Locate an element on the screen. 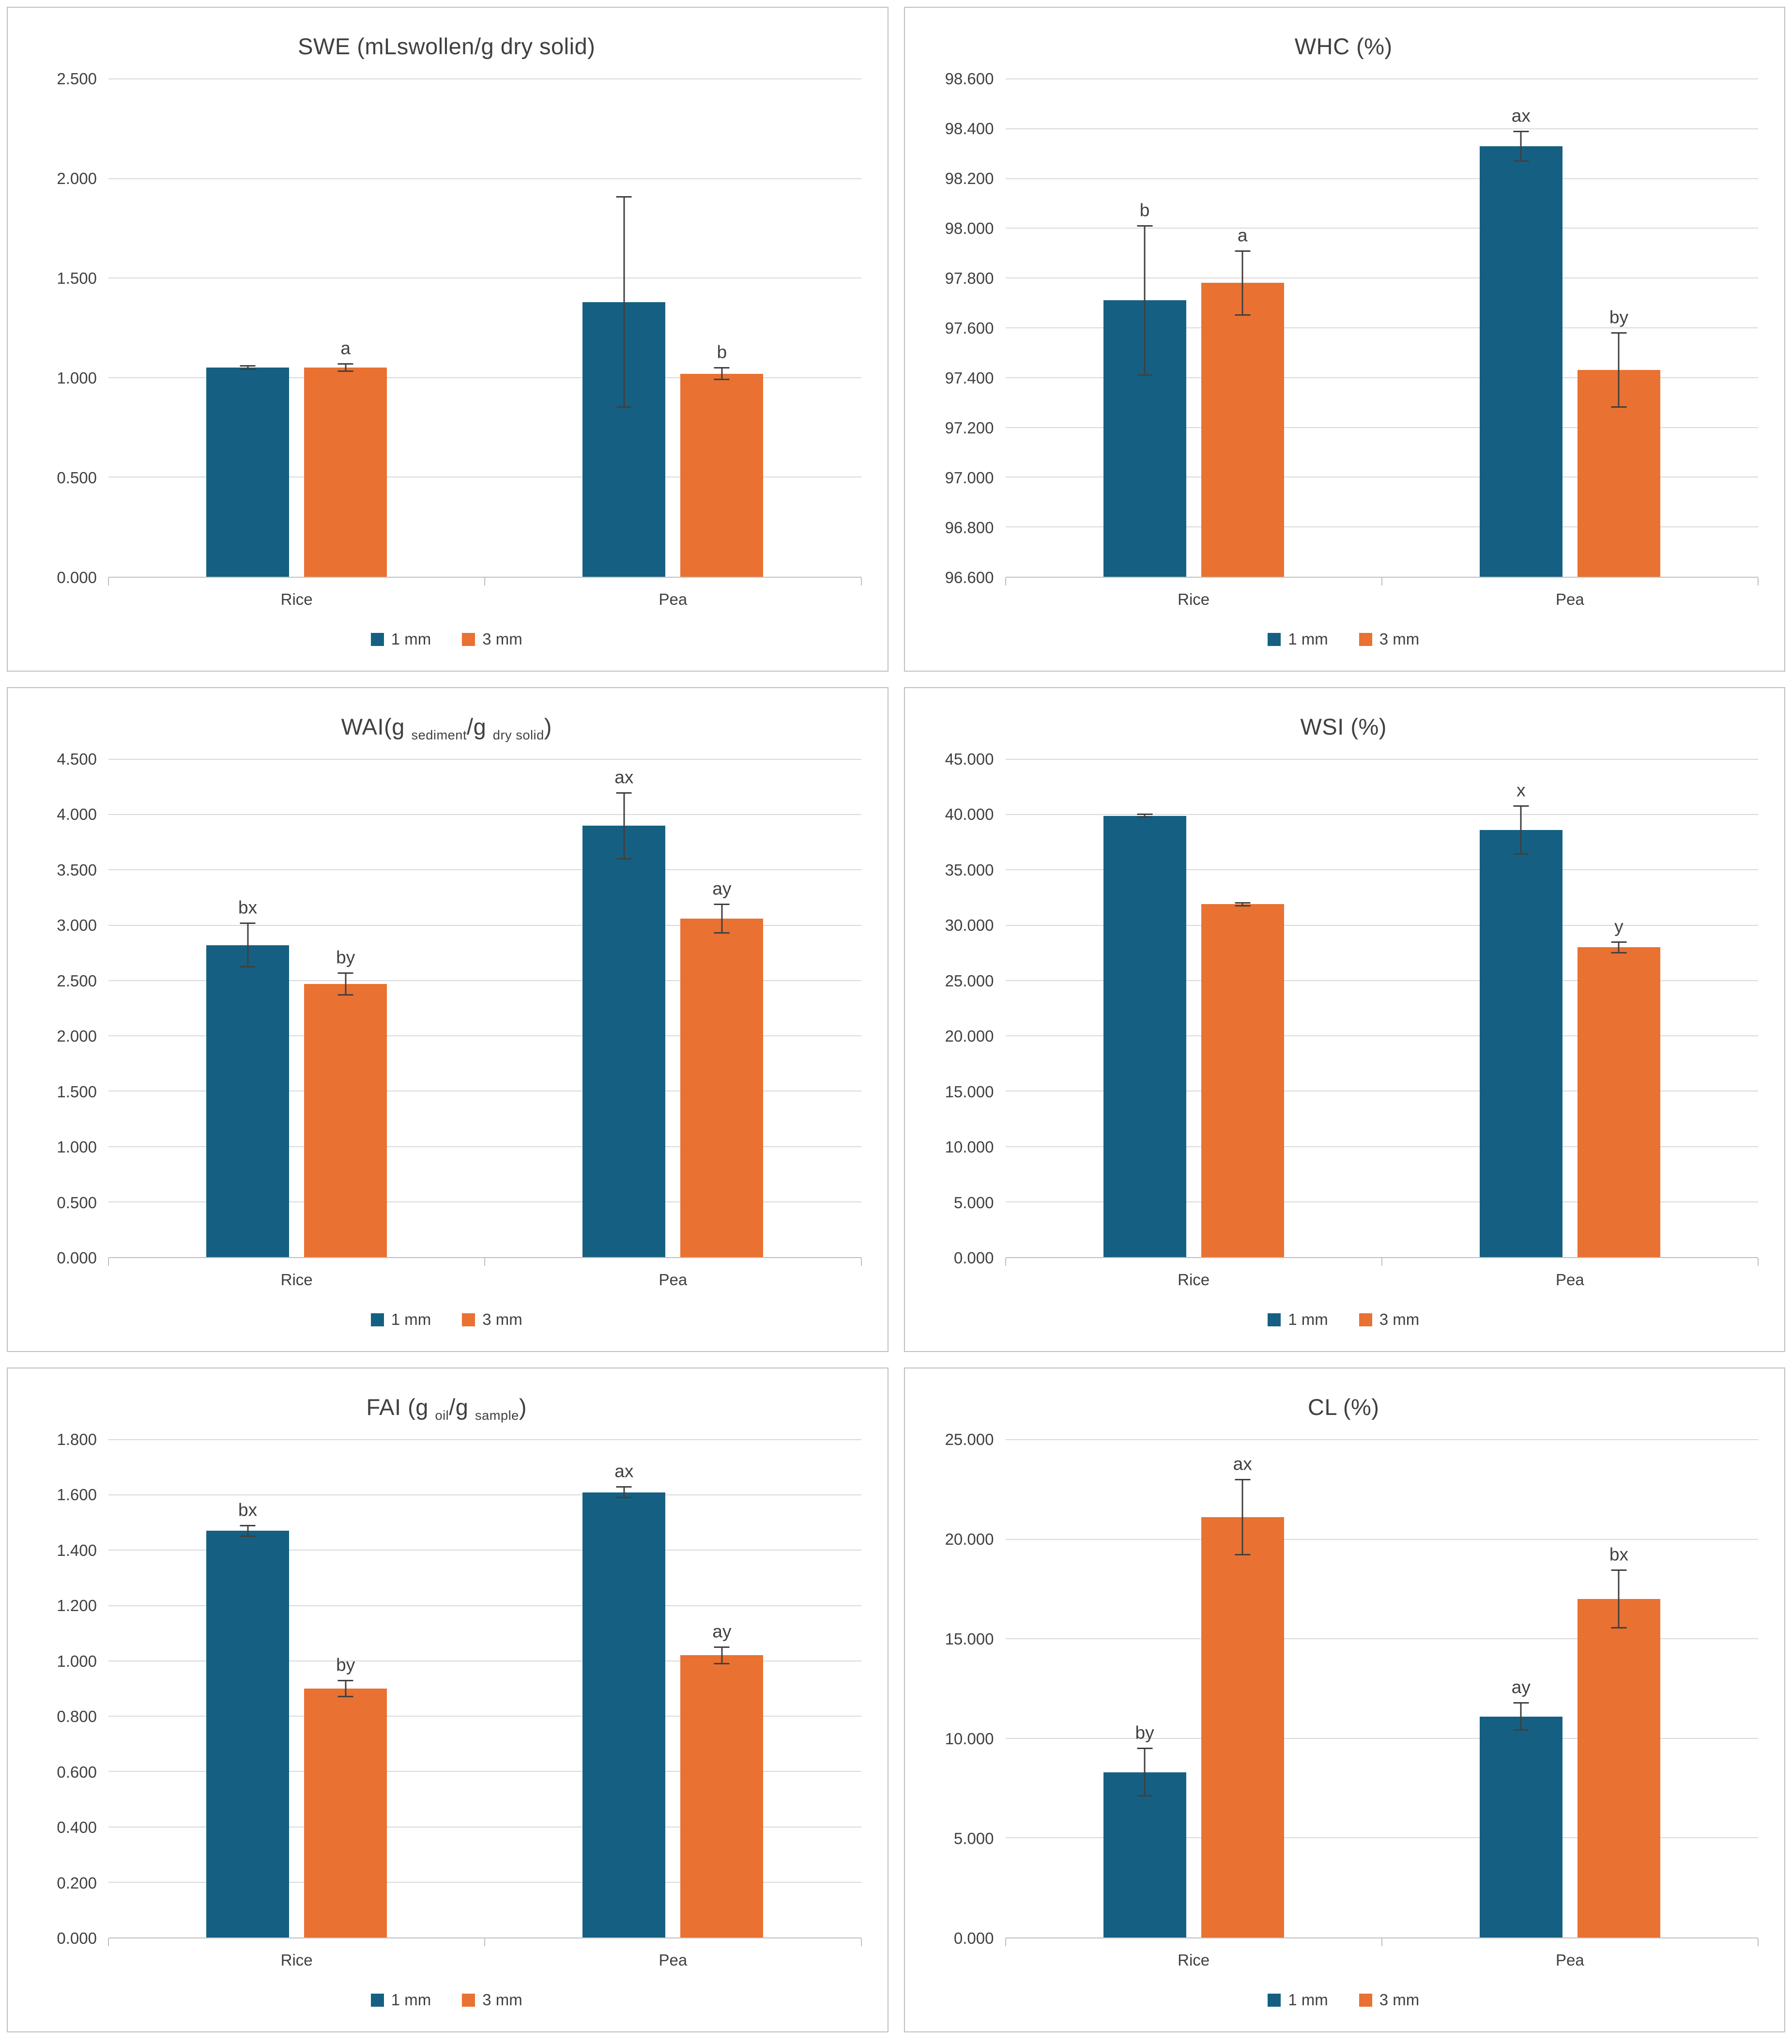 The height and width of the screenshot is (2044, 1792). bar-wai-rice-3mm is located at coordinates (345, 1120).